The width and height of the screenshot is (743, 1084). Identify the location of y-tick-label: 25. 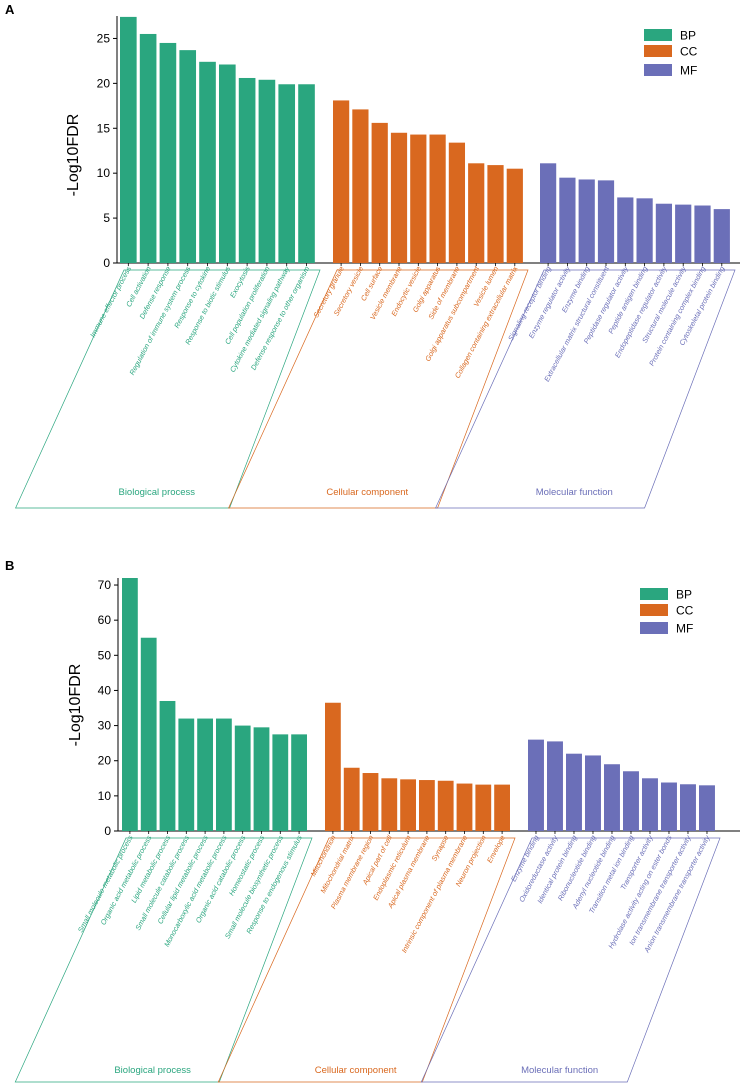
(104, 38).